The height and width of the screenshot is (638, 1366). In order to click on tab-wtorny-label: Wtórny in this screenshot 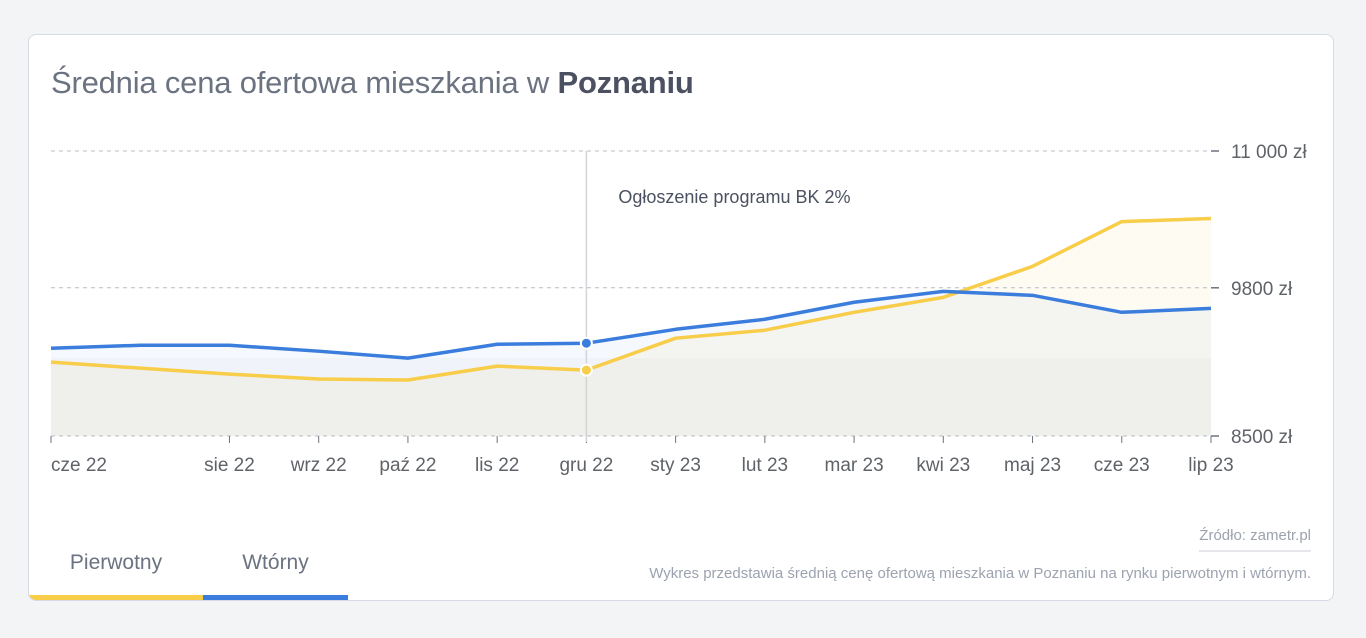, I will do `click(275, 562)`.